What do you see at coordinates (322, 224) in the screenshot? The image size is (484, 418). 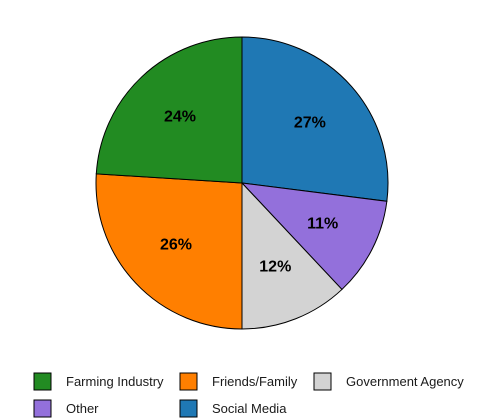 I see `pie-slice-label: 11%` at bounding box center [322, 224].